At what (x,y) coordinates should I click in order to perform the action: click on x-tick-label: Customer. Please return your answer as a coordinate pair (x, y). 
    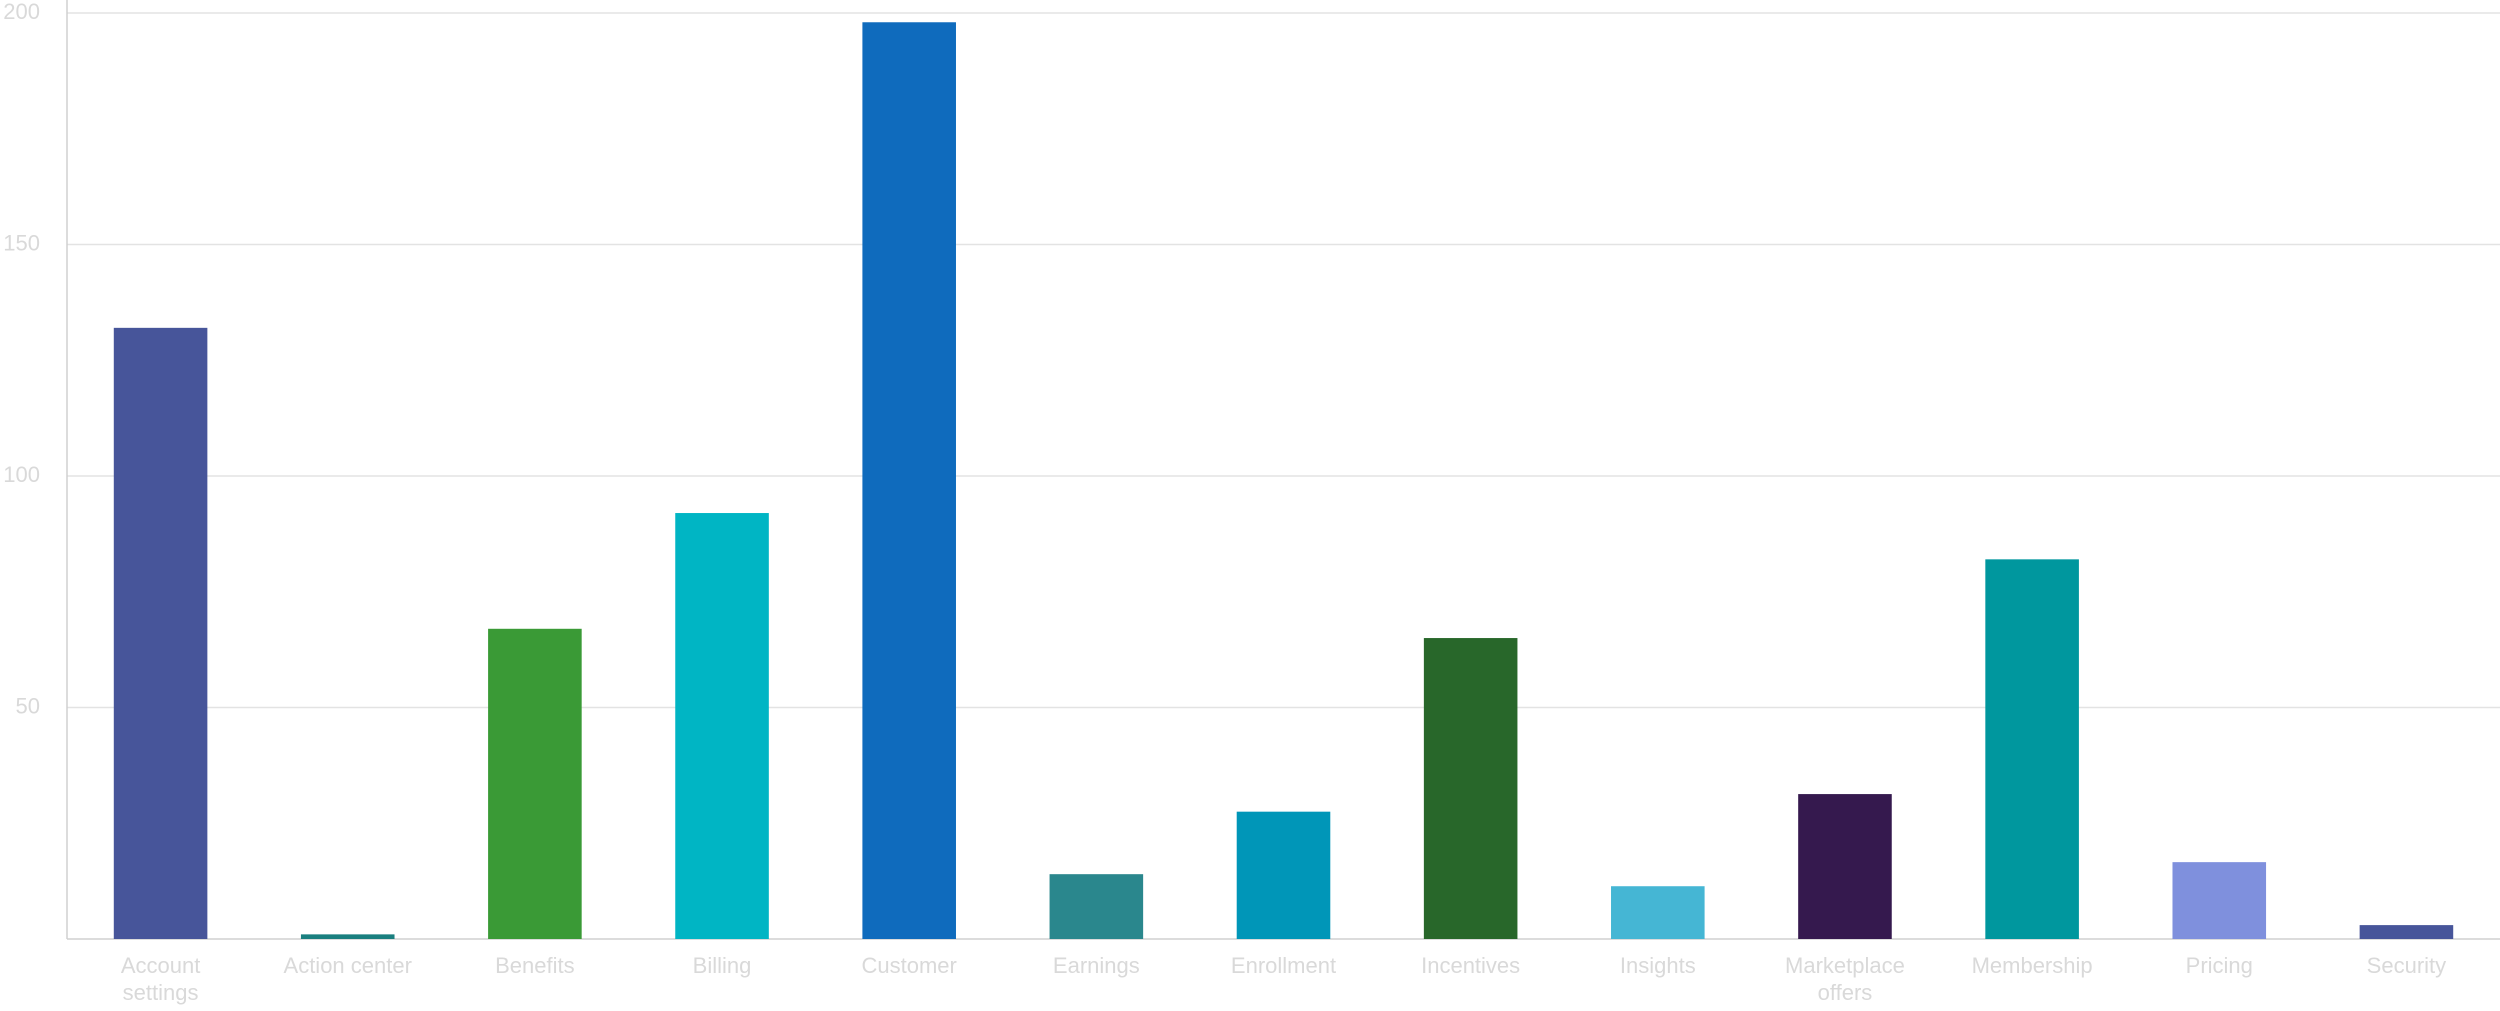
    Looking at the image, I should click on (909, 965).